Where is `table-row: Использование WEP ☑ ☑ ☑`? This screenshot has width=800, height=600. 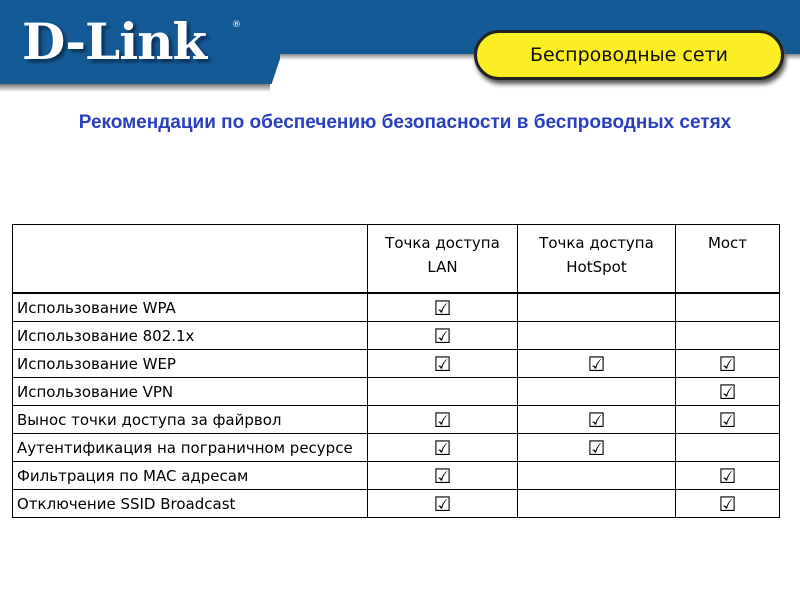
table-row: Использование WEP ☑ ☑ ☑ is located at coordinates (396, 363).